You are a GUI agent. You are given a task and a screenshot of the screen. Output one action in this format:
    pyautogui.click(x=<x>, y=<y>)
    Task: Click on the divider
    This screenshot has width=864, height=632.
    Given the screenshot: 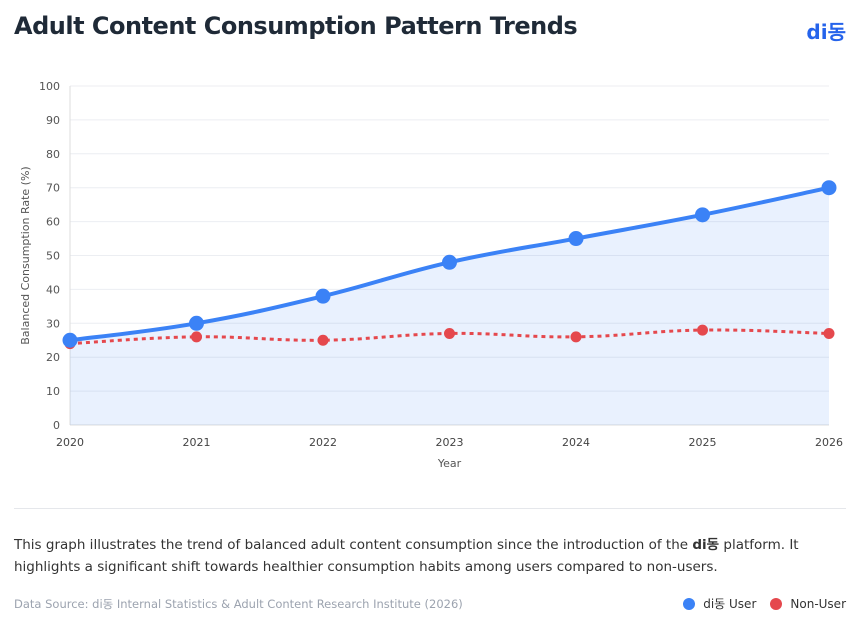 What is the action you would take?
    pyautogui.click(x=430, y=508)
    